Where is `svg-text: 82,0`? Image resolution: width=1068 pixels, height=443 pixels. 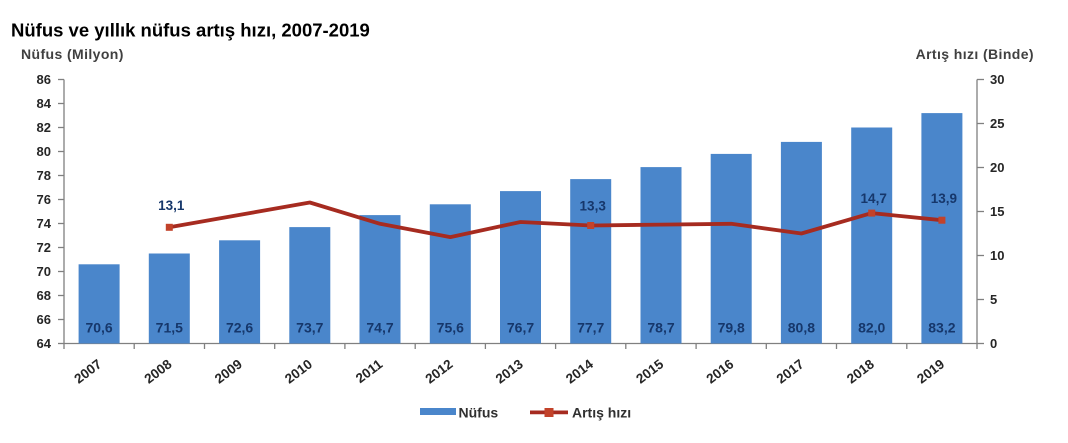
svg-text: 82,0 is located at coordinates (871, 328).